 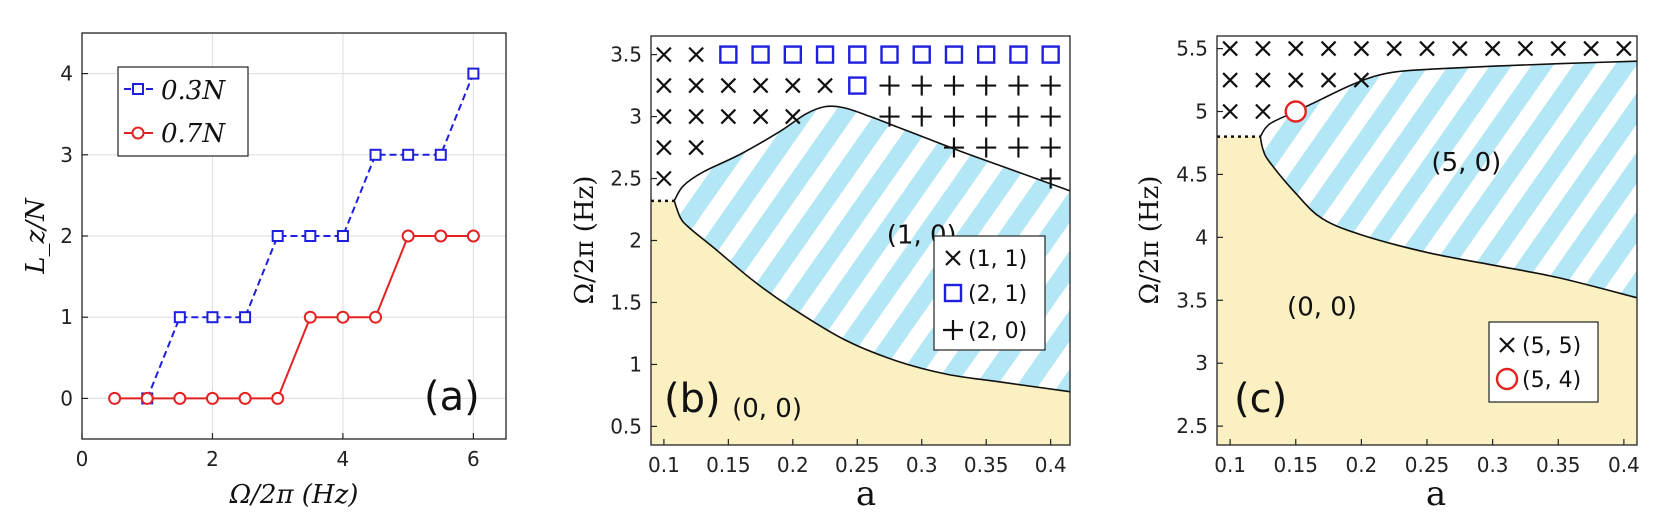 I want to click on y-tick-label: 1.5, so click(x=626, y=302).